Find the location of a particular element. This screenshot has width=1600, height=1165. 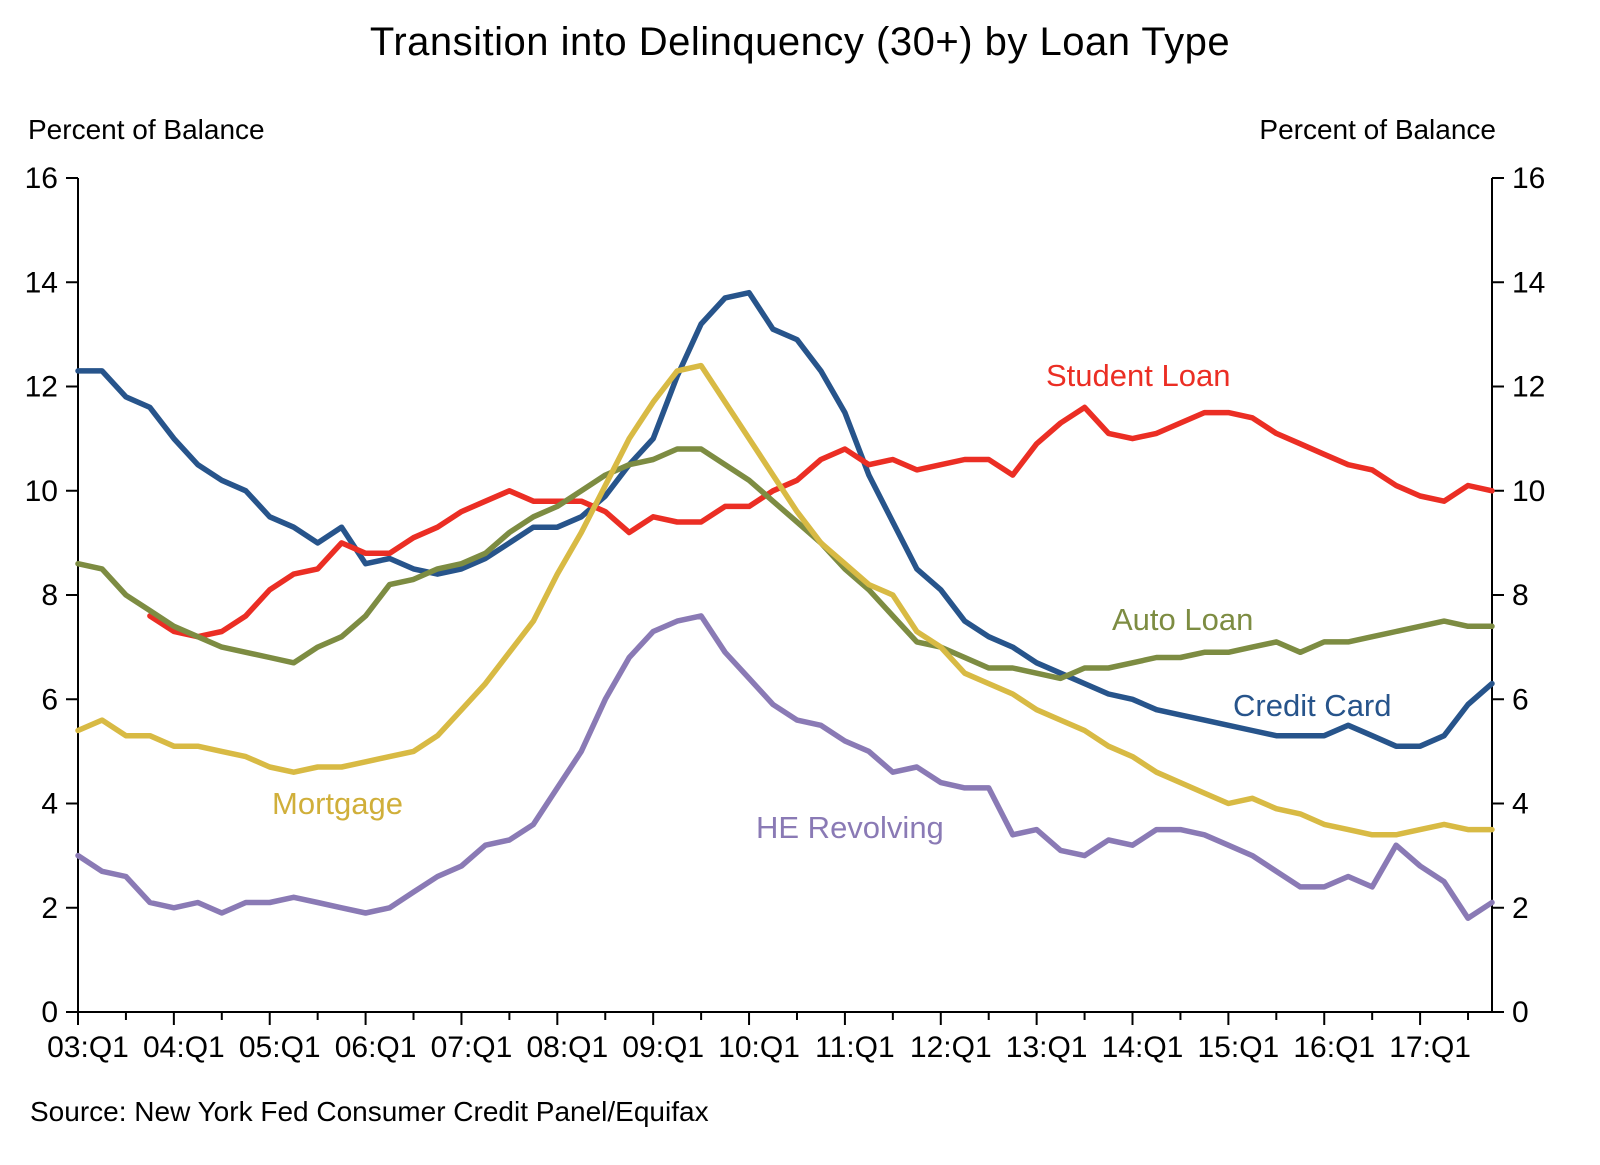

x-tick-label: 03:Q1 is located at coordinates (88, 1047).